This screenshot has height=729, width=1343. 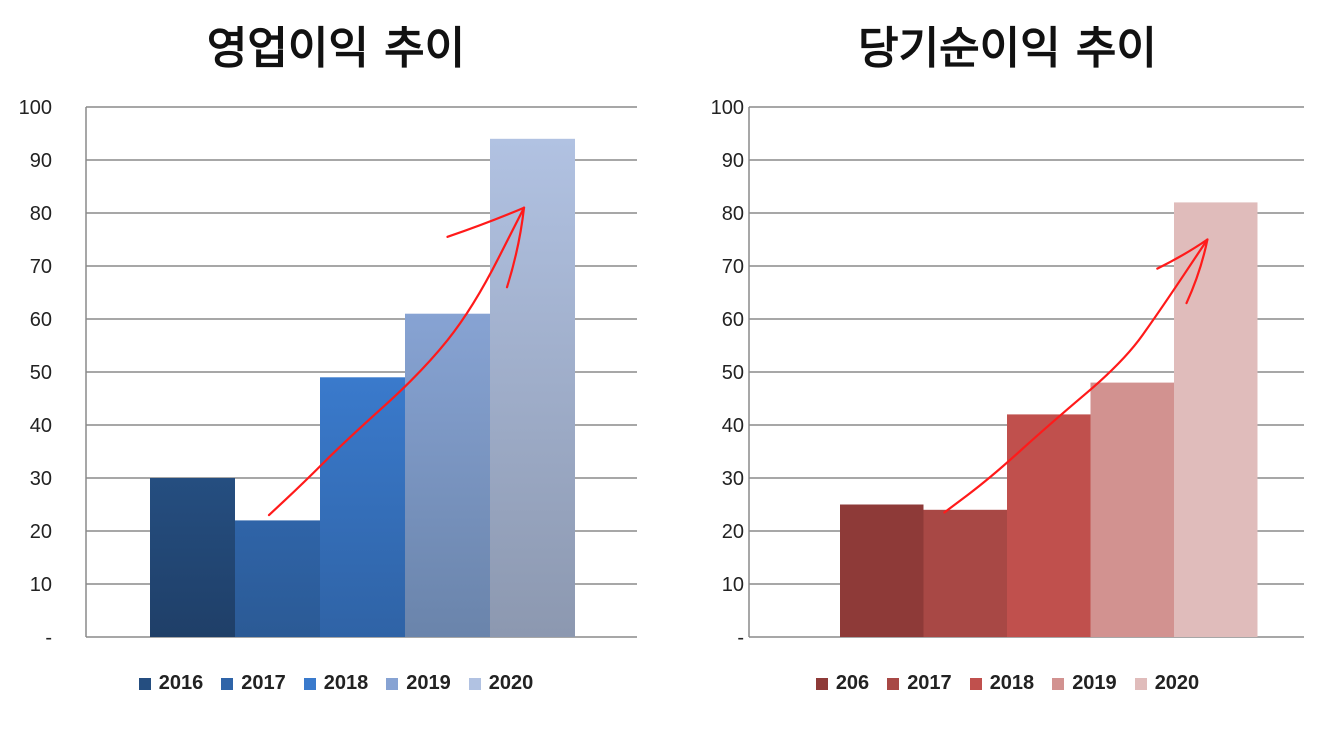 What do you see at coordinates (1007, 48) in the screenshot?
I see `chart-title: 당기순이익 추이` at bounding box center [1007, 48].